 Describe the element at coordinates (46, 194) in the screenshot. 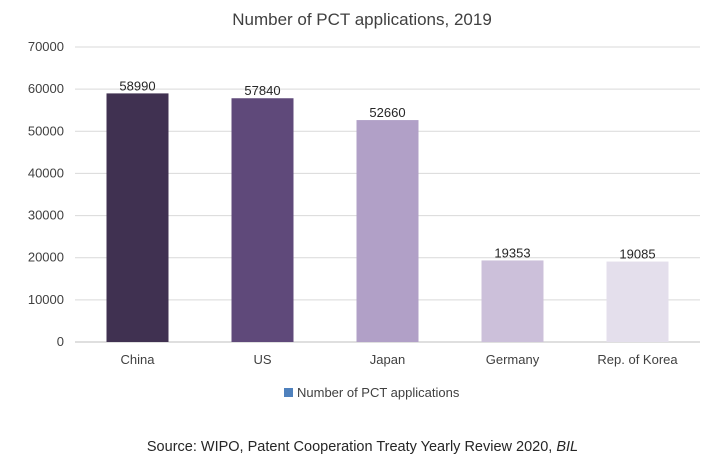

I see `y-axis: 0 10000 20000 30000 40000 50000 60000 70000` at that location.